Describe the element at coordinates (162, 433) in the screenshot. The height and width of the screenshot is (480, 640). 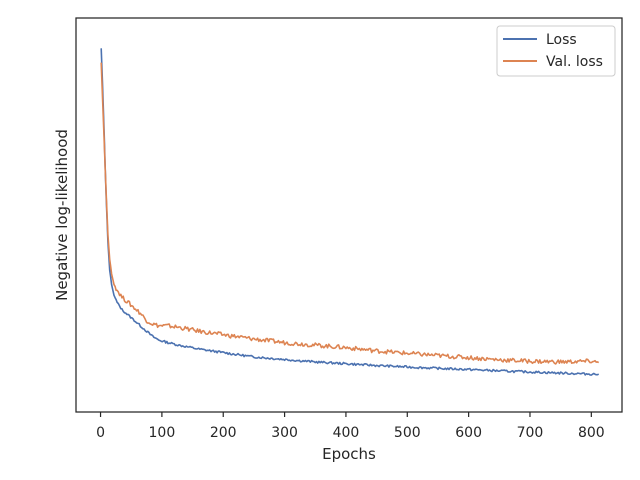
I see `x-tick-label: 100` at that location.